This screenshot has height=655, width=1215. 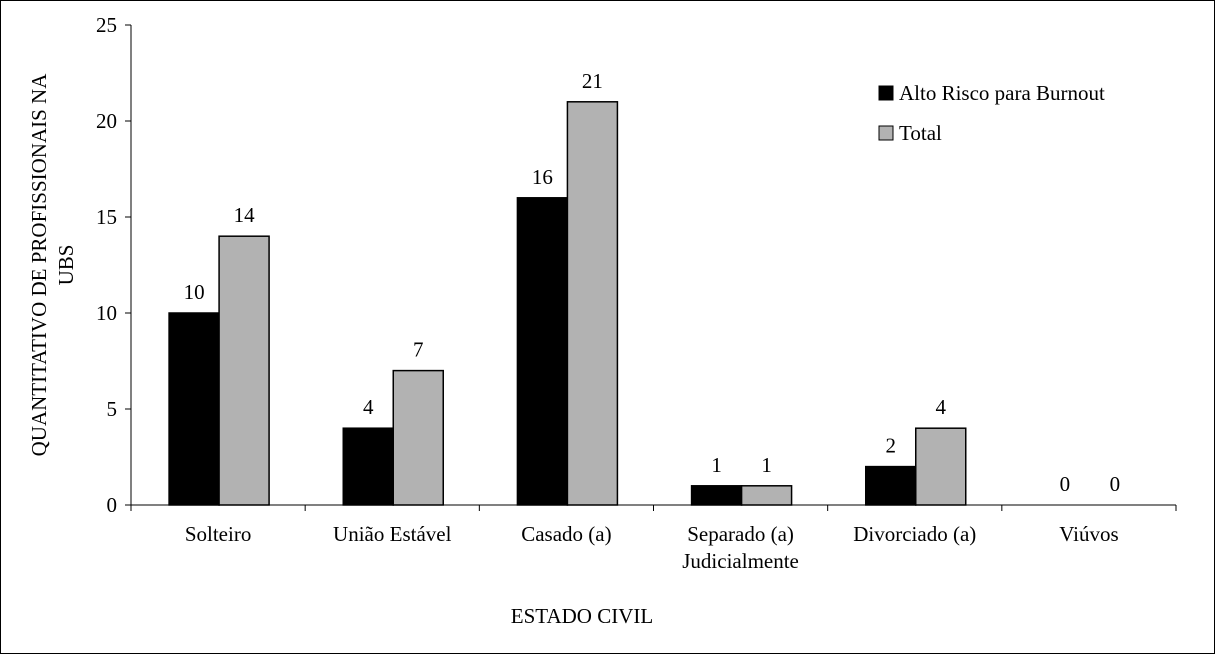 I want to click on legend-label: Alto Risco para Burnout, so click(x=1002, y=93).